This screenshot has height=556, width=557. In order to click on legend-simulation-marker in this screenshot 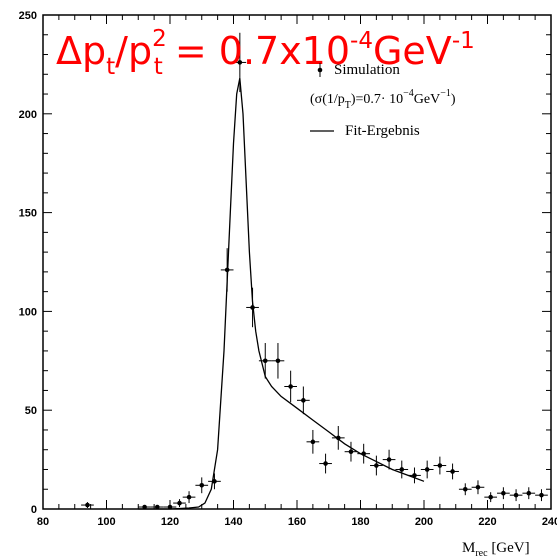, I will do `click(320, 70)`.